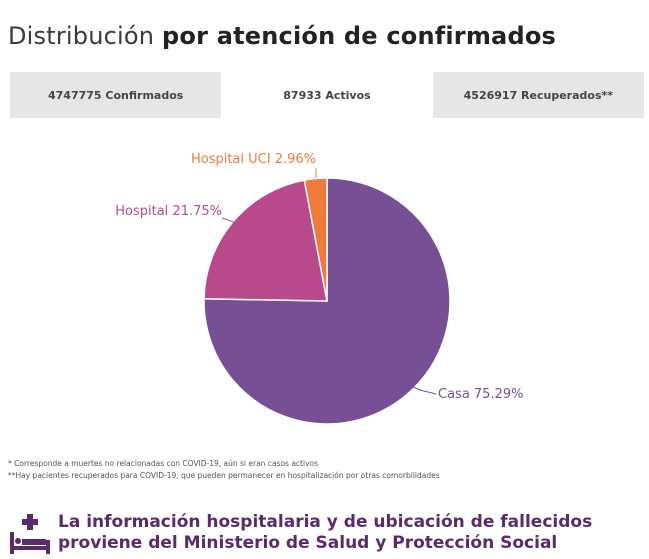  I want to click on leader-line-casa, so click(419, 388).